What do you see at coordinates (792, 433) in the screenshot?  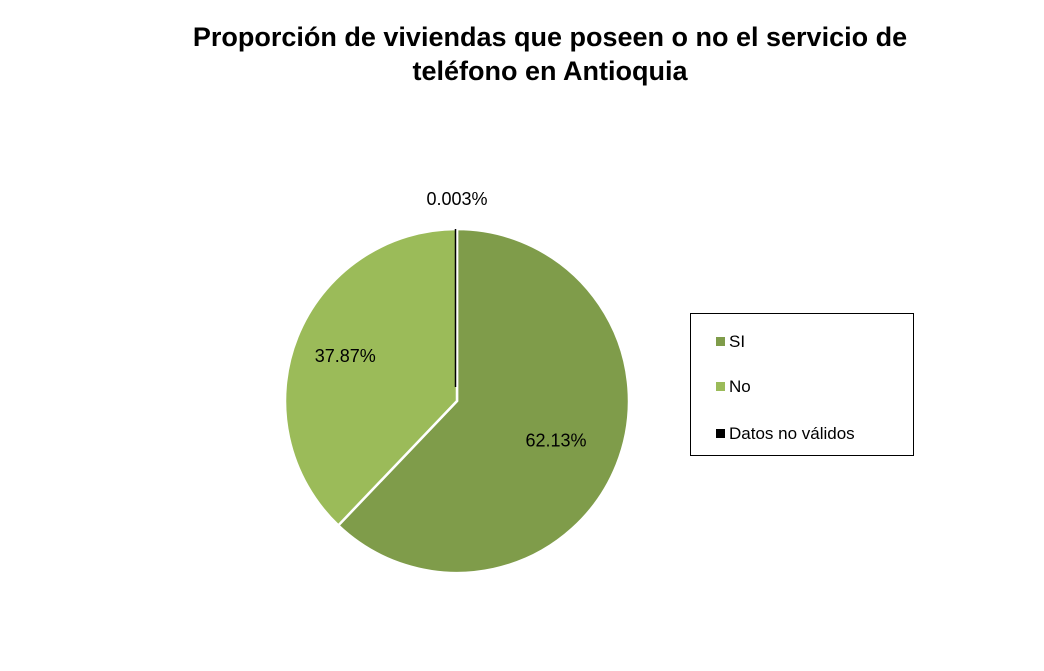 I see `legend-label-datos-no-validos: Datos no válidos` at bounding box center [792, 433].